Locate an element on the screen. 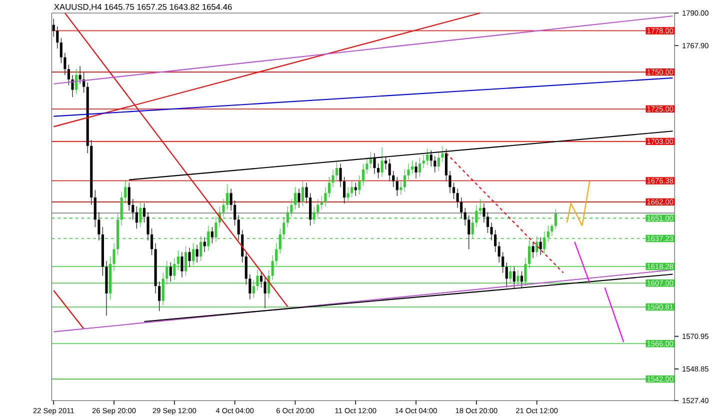 The height and width of the screenshot is (420, 714). line-series is located at coordinates (578, 203).